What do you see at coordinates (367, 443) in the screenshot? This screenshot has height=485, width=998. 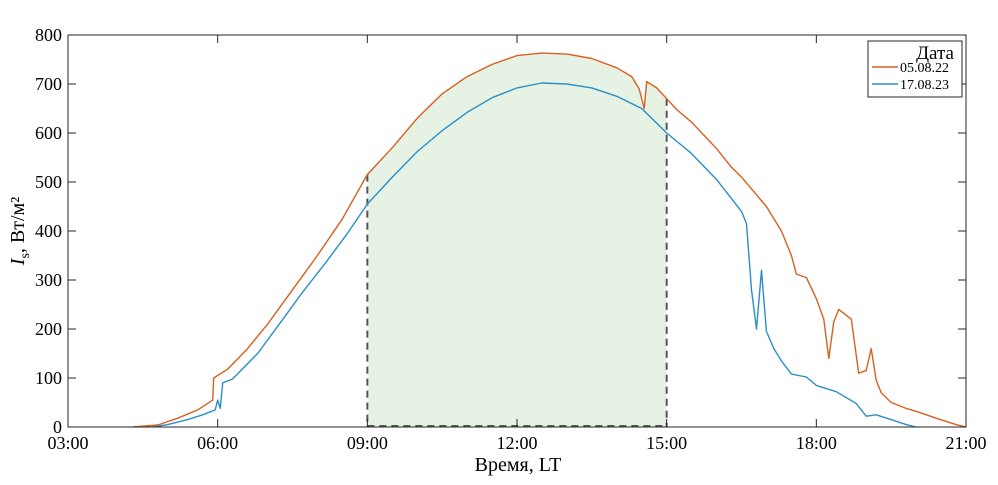 I see `x-tick-label: 09:00` at bounding box center [367, 443].